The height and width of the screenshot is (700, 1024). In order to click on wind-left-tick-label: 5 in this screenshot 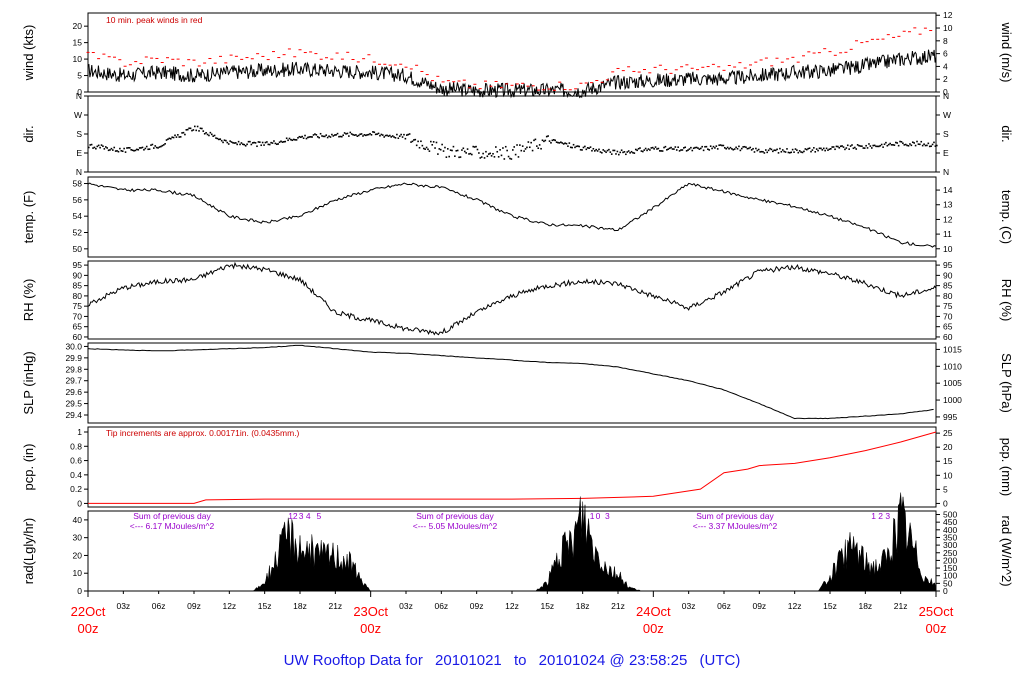, I will do `click(79, 76)`.